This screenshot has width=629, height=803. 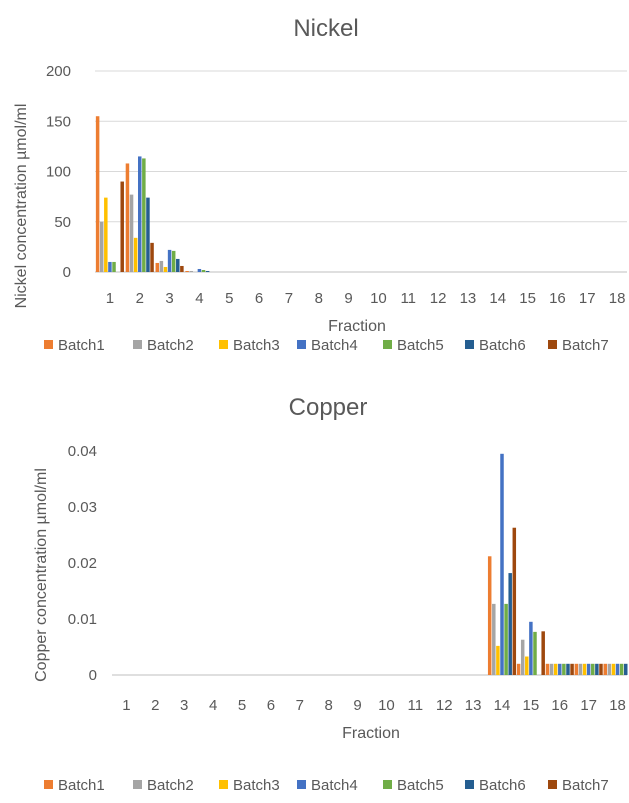 What do you see at coordinates (140, 298) in the screenshot?
I see `nickel-x-tick-label: 2` at bounding box center [140, 298].